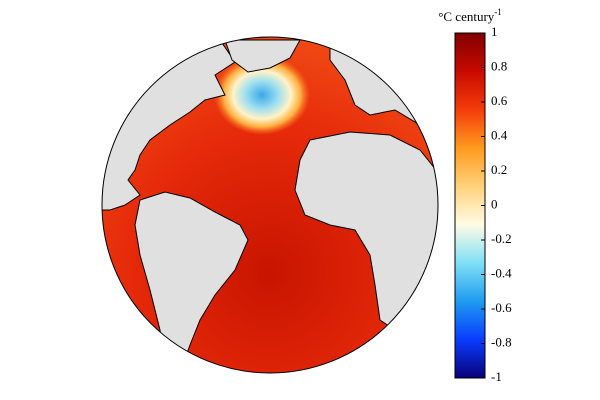 This screenshot has height=400, width=600. Describe the element at coordinates (499, 100) in the screenshot. I see `colorbar-tick-label: 0.6` at that location.